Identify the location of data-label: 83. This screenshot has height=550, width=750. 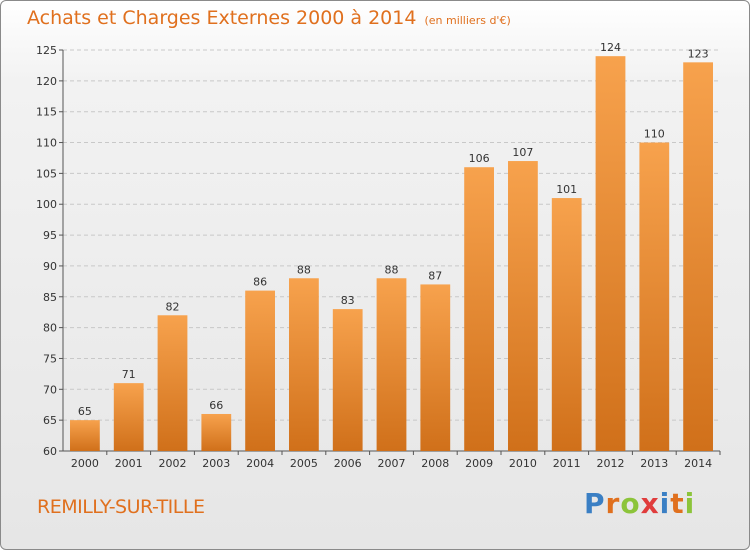
(348, 300).